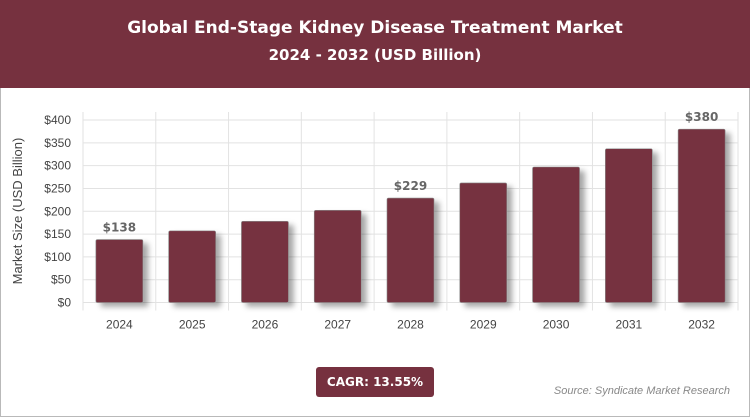 The height and width of the screenshot is (417, 750). Describe the element at coordinates (265, 261) in the screenshot. I see `bar-2026` at that location.